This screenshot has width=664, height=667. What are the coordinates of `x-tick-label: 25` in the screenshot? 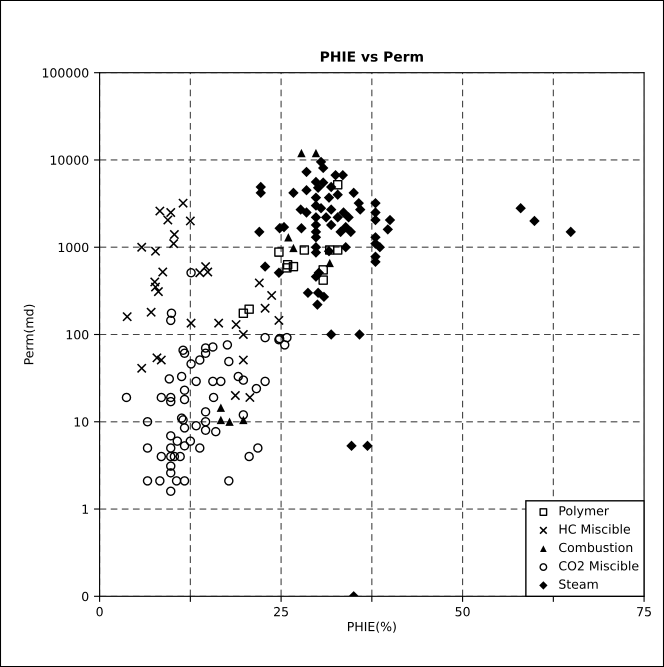 It's located at (281, 611).